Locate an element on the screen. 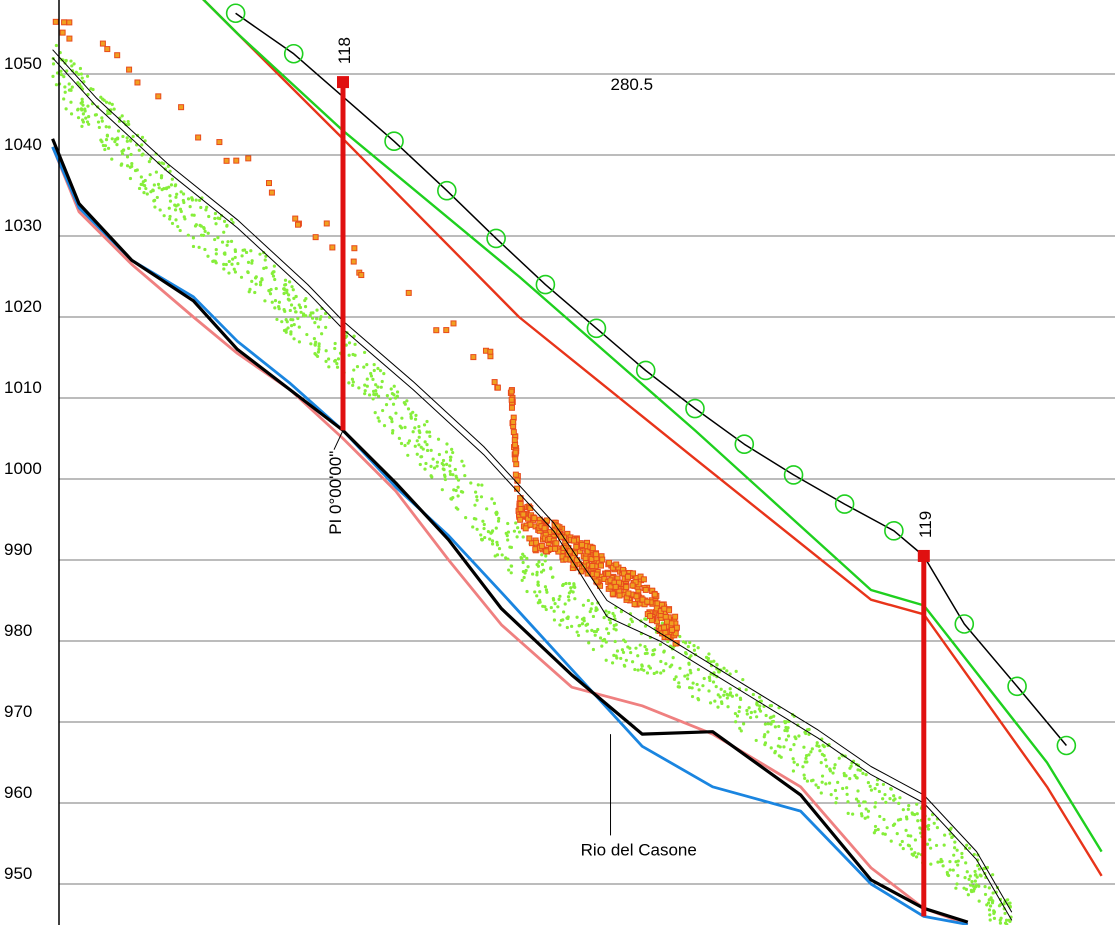  series-marker is located at coordinates (964, 624).